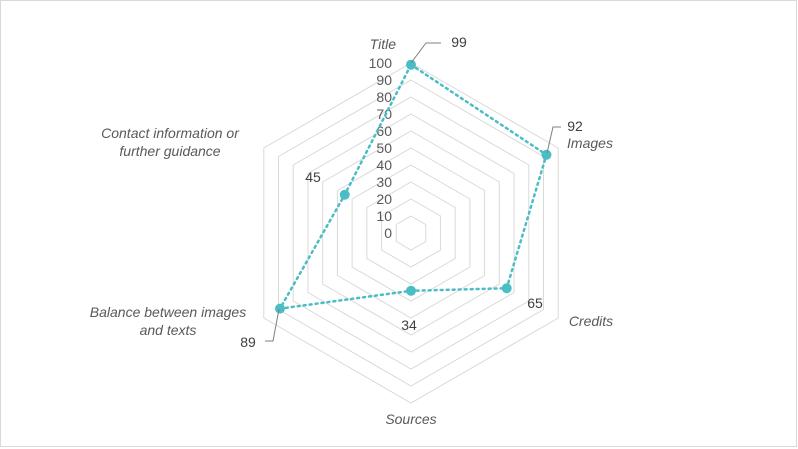 The width and height of the screenshot is (798, 449). What do you see at coordinates (409, 325) in the screenshot?
I see `data-label-4: 34` at bounding box center [409, 325].